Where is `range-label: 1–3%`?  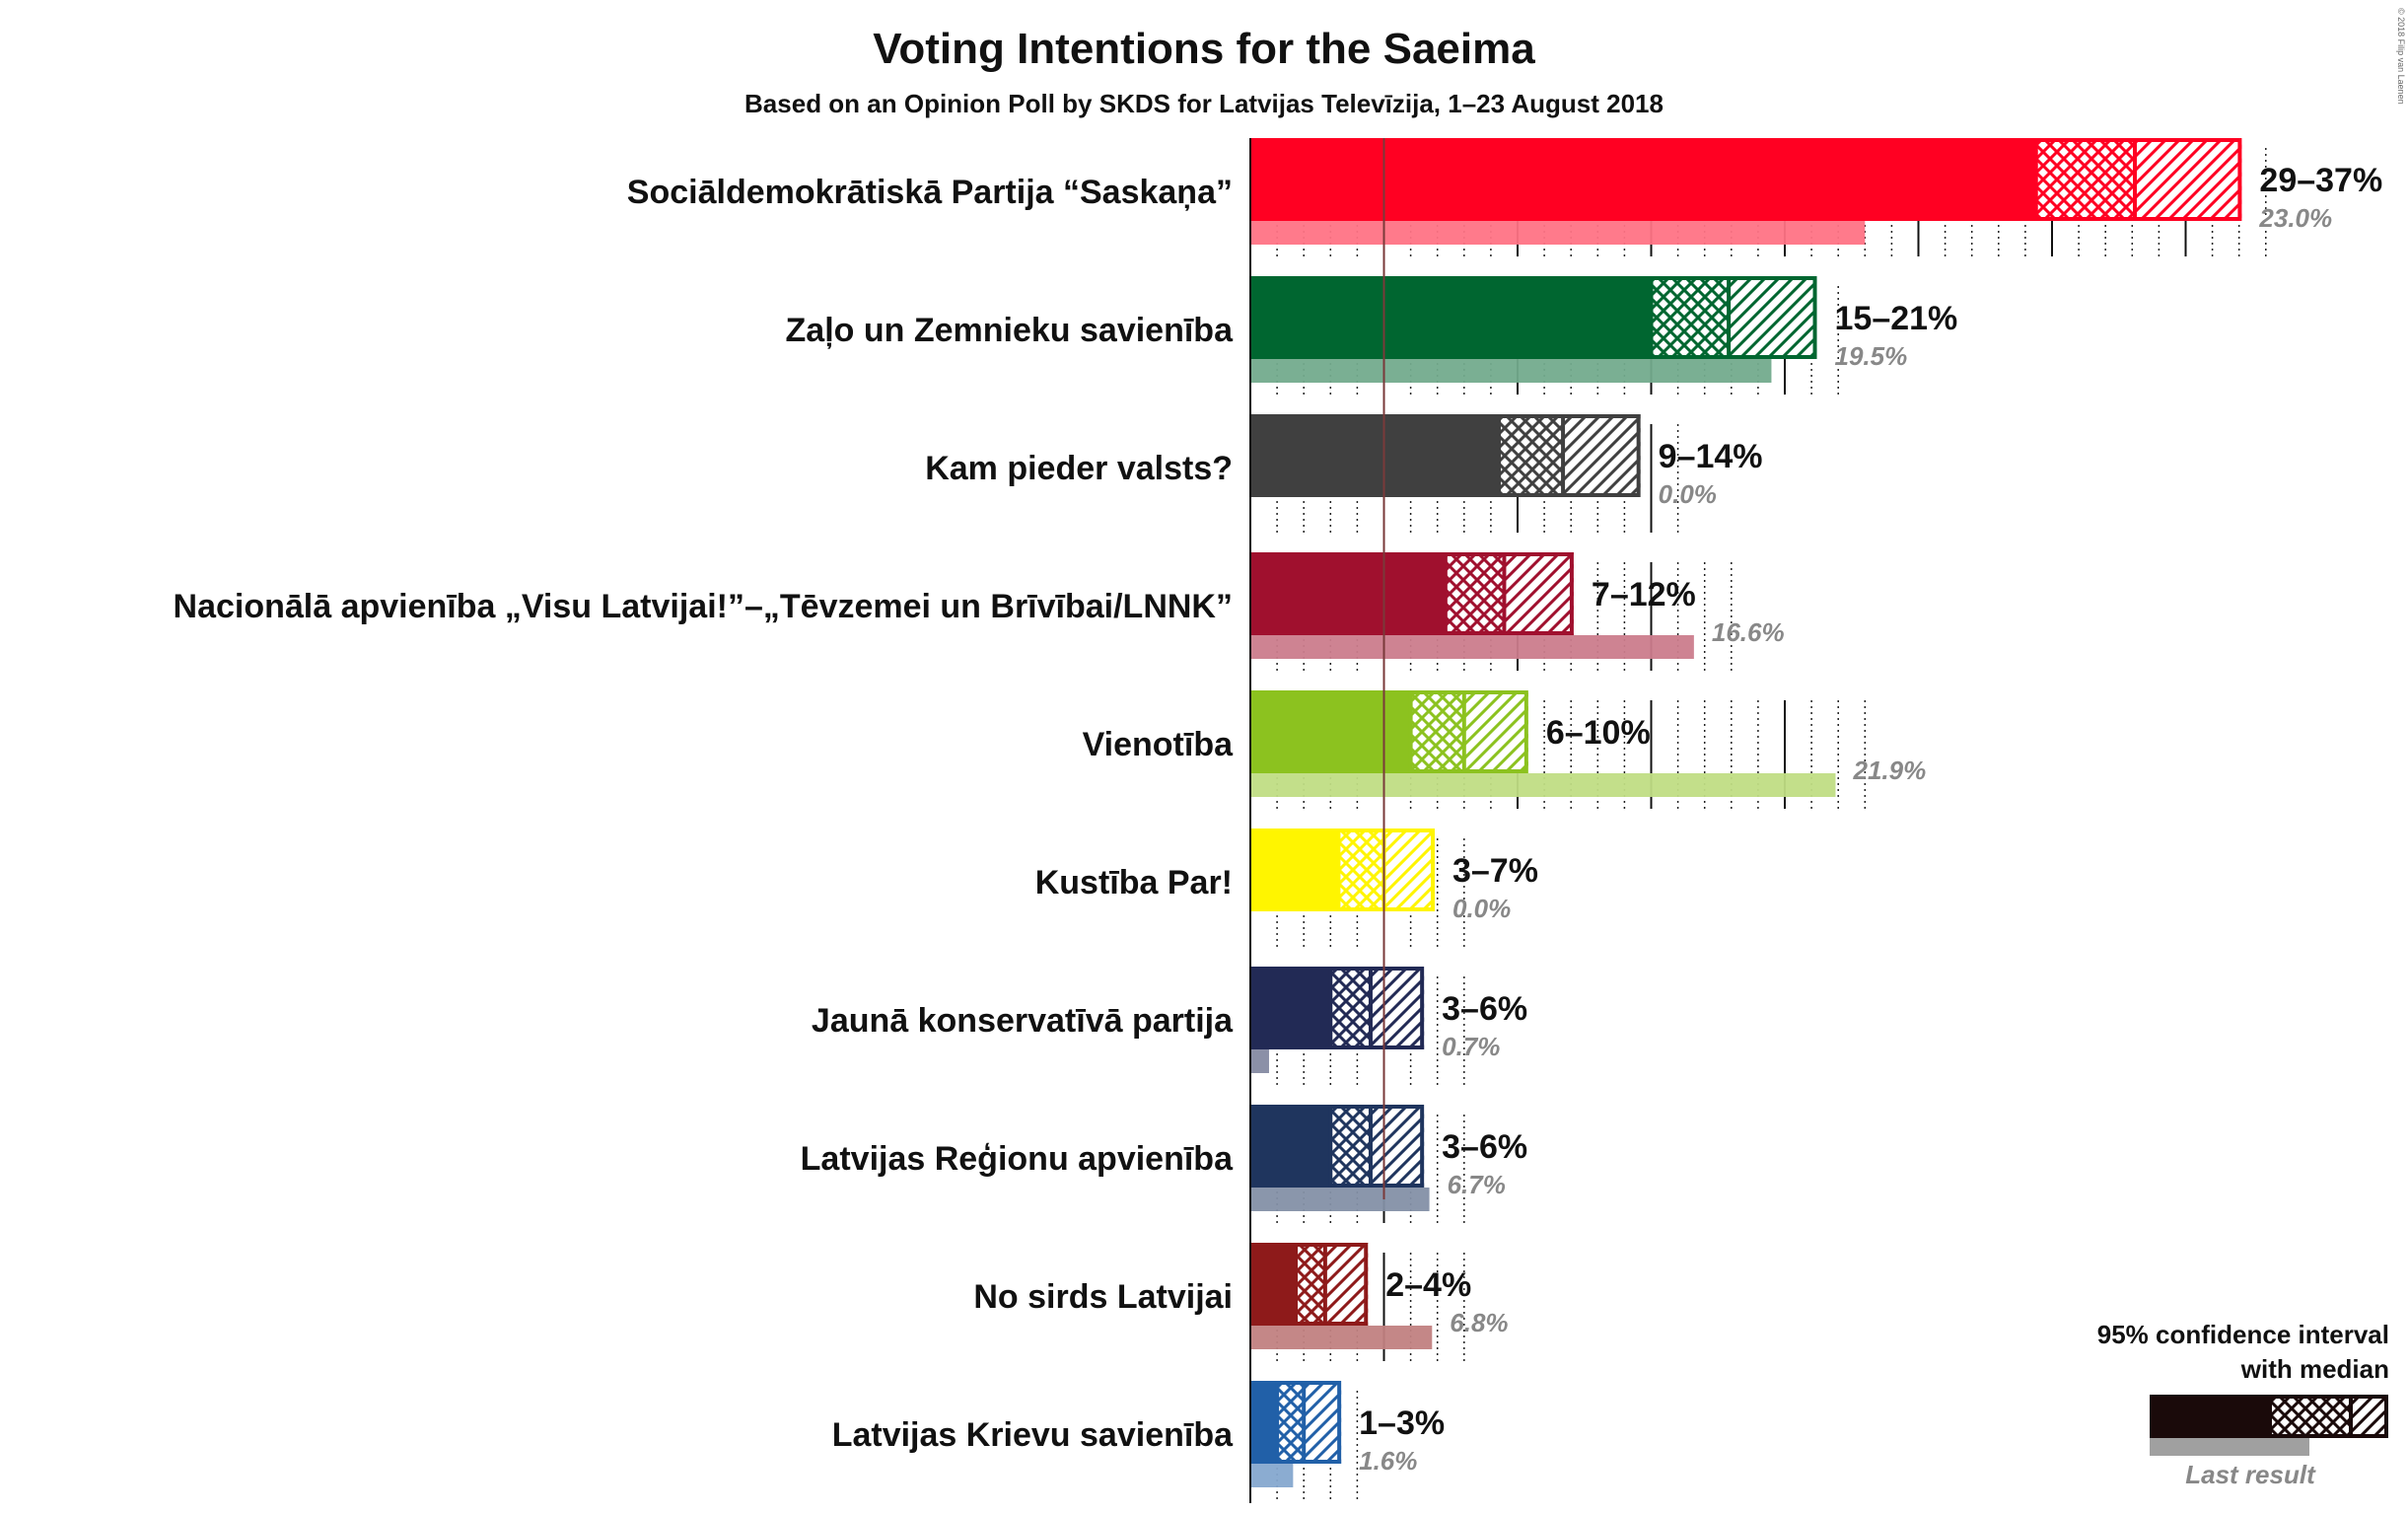
range-label: 1–3% is located at coordinates (1402, 1423).